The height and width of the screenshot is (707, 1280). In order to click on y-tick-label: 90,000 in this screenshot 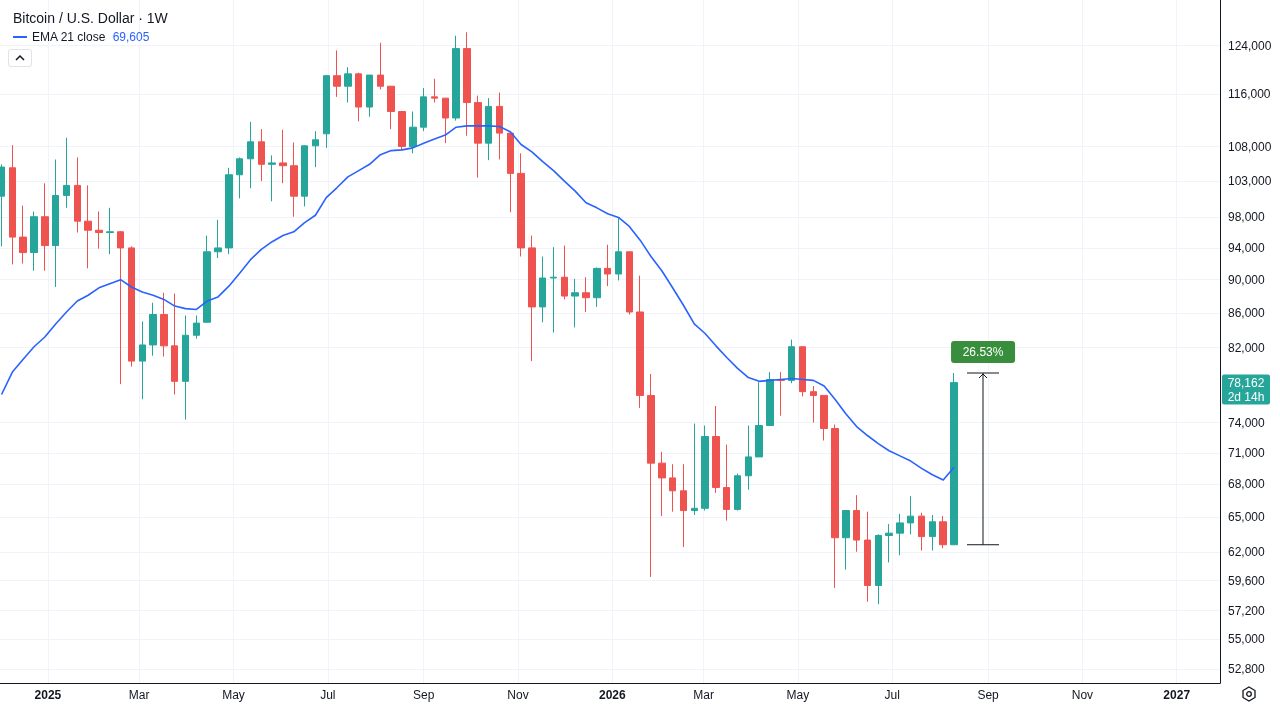, I will do `click(1247, 279)`.